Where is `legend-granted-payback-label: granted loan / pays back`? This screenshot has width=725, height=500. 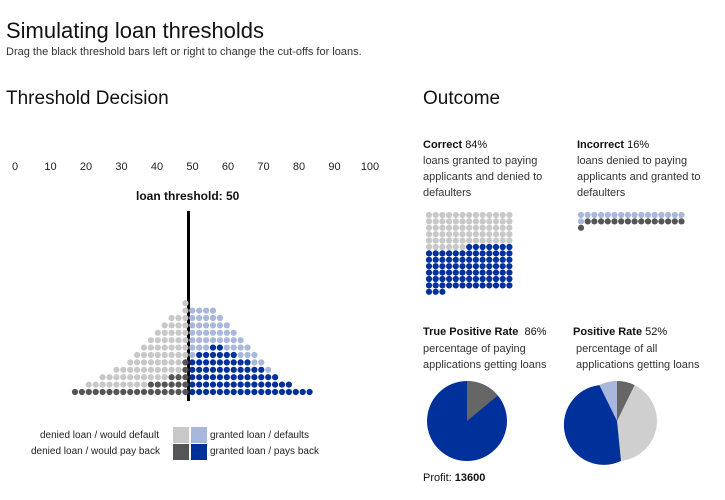
legend-granted-payback-label: granted loan / pays back is located at coordinates (264, 451).